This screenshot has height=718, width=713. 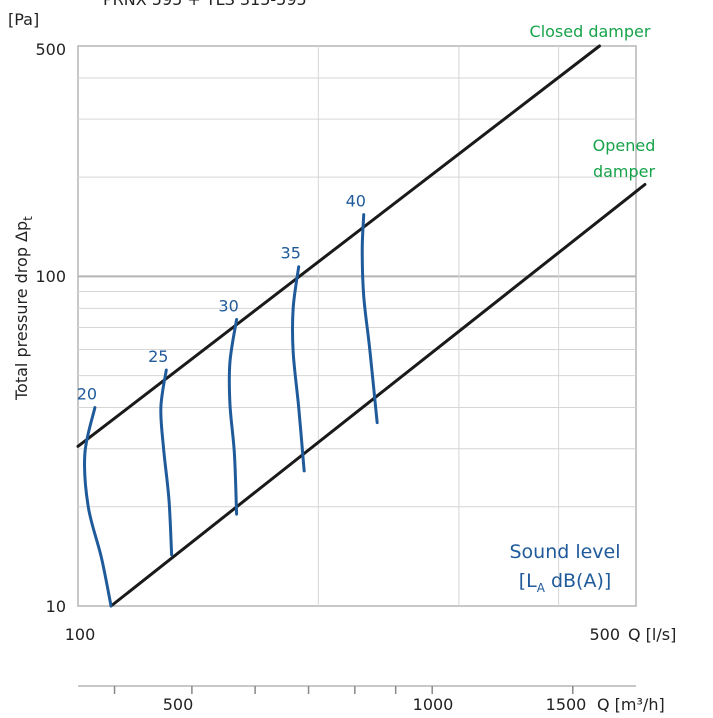 I want to click on y-tick-label-10: 10, so click(x=56, y=606).